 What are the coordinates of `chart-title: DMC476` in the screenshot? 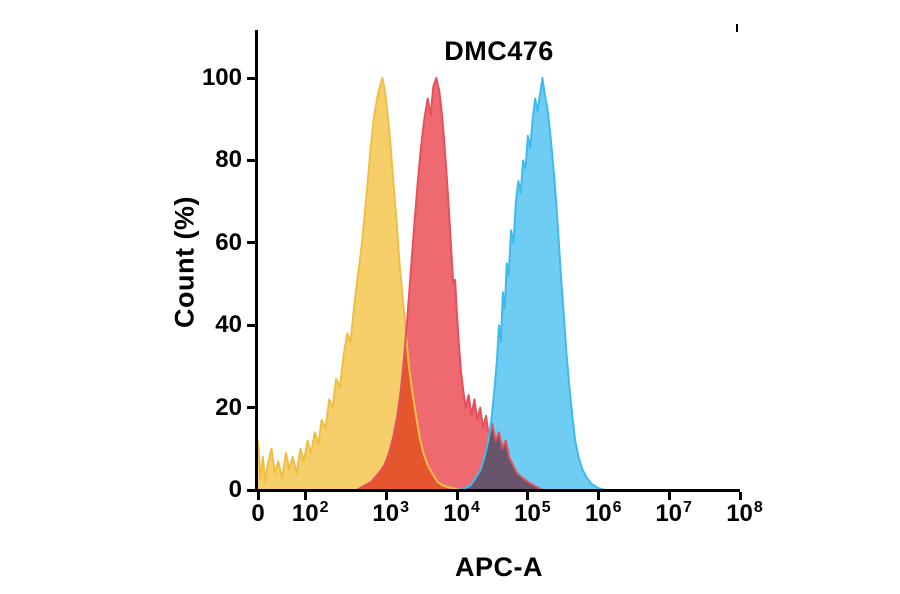 It's located at (499, 51).